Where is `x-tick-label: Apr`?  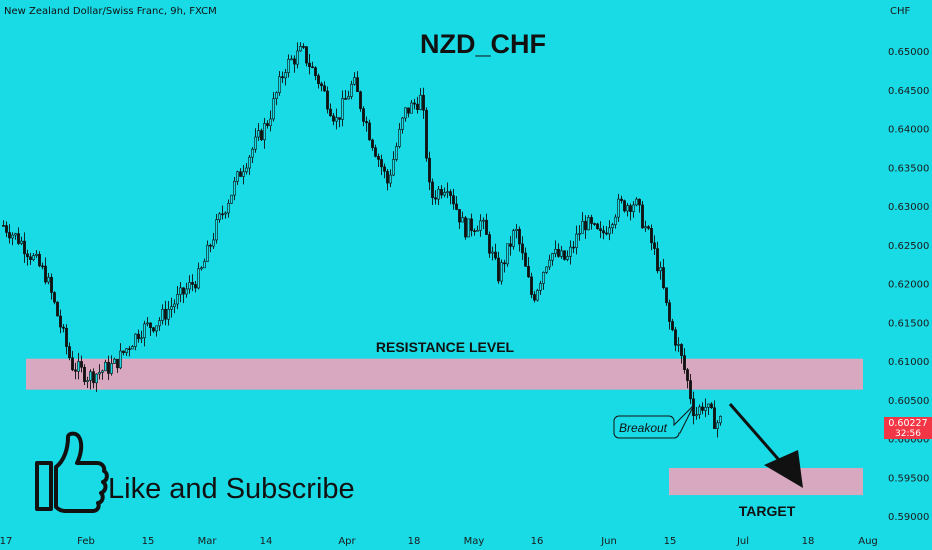
x-tick-label: Apr is located at coordinates (347, 541).